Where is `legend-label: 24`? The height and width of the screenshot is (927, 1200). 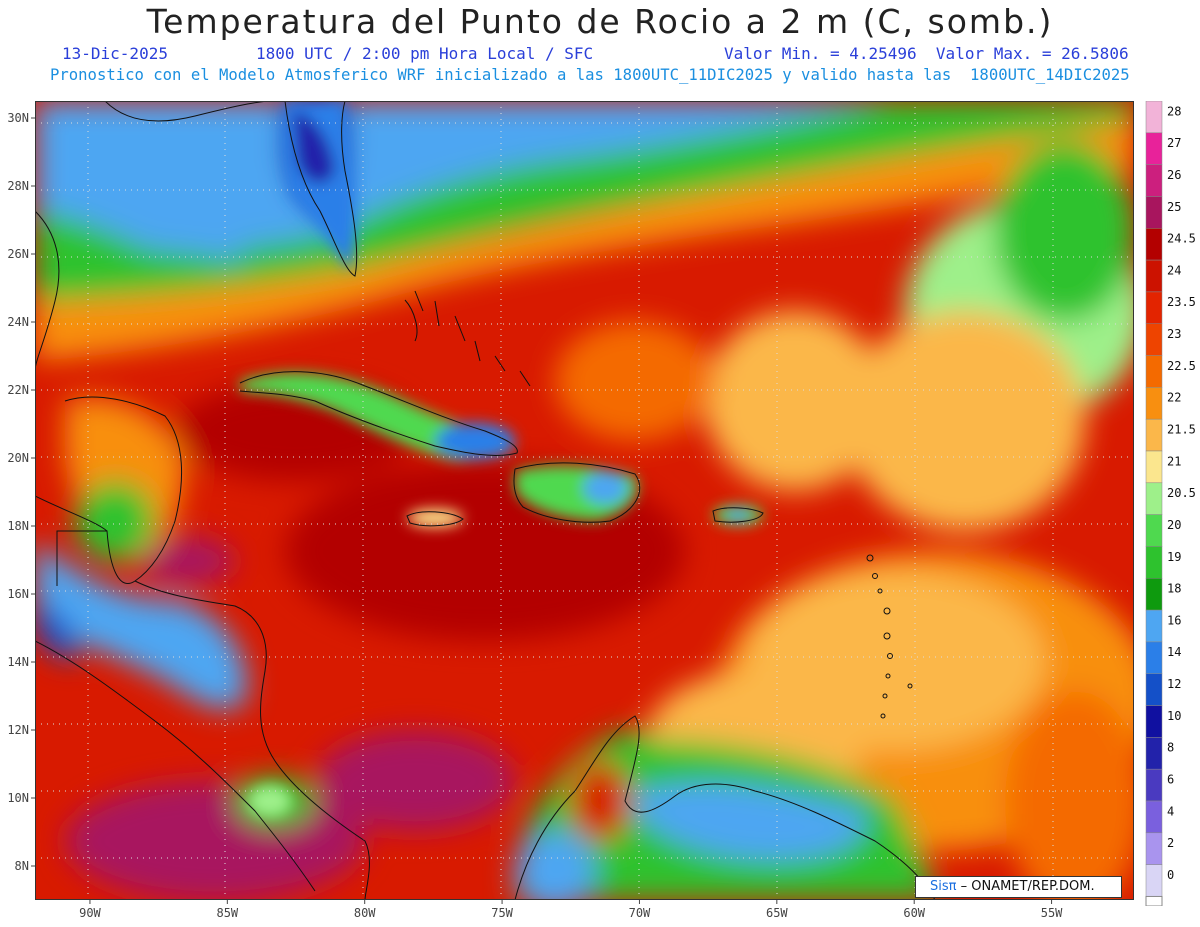 legend-label: 24 is located at coordinates (1174, 270).